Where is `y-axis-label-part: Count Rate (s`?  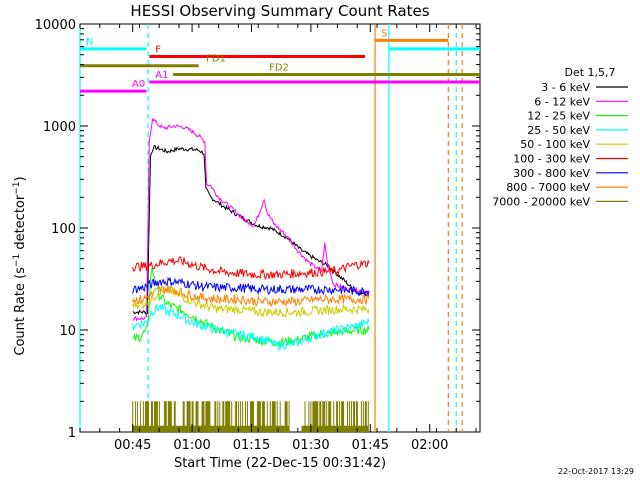
y-axis-label-part: Count Rate (s is located at coordinates (20, 311).